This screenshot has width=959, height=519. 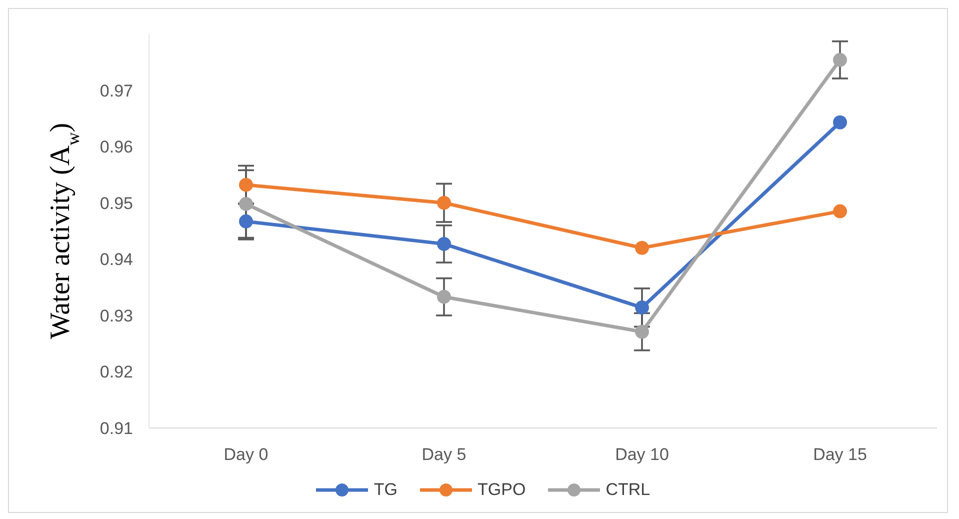 I want to click on y-tick-label: 0.97, so click(x=116, y=90).